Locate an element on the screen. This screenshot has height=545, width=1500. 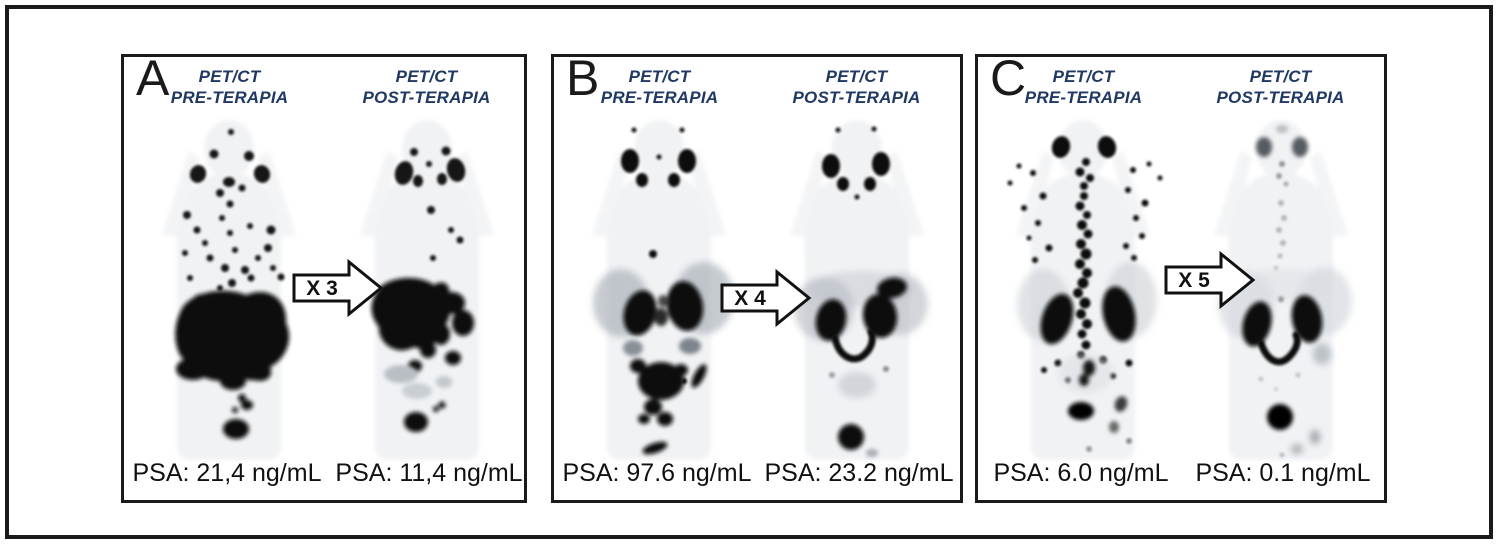
panel-b-letter: B is located at coordinates (583, 78).